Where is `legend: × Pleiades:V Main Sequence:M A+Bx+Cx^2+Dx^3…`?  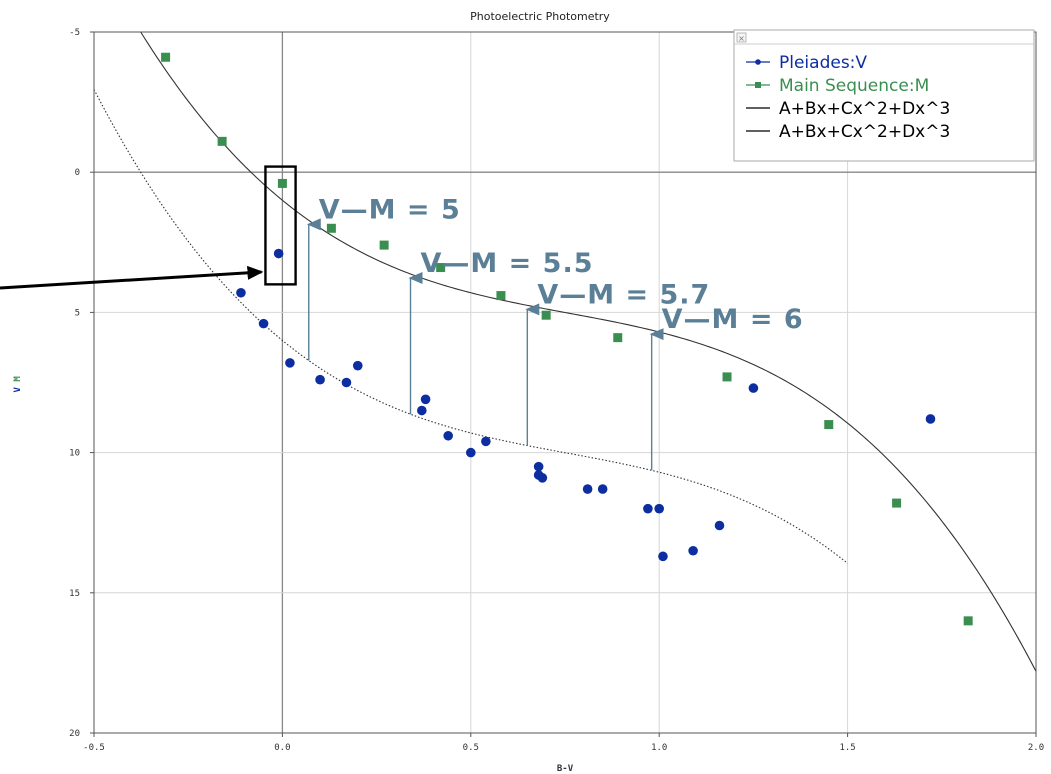
legend: × Pleiades:V Main Sequence:M A+Bx+Cx^2+Dx^3… is located at coordinates (884, 95).